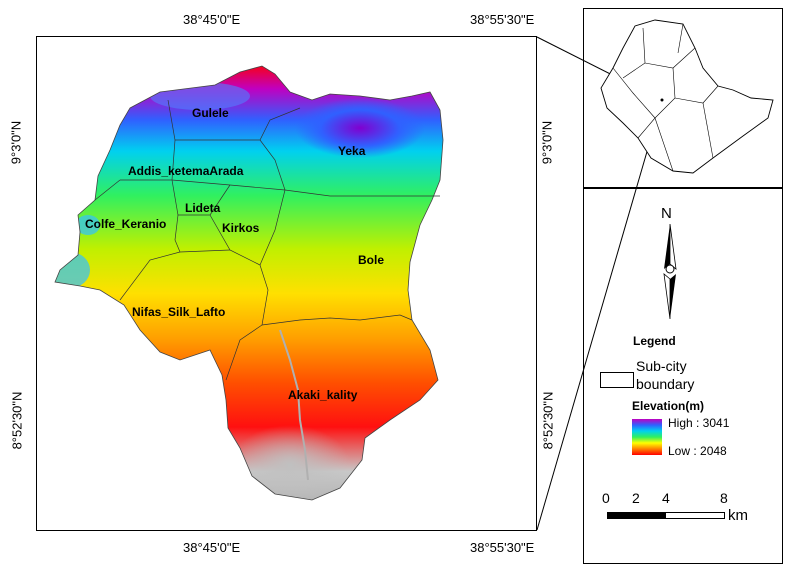 This screenshot has width=785, height=568. What do you see at coordinates (323, 395) in the screenshot?
I see `label-akaki-kality: Akaki_kality` at bounding box center [323, 395].